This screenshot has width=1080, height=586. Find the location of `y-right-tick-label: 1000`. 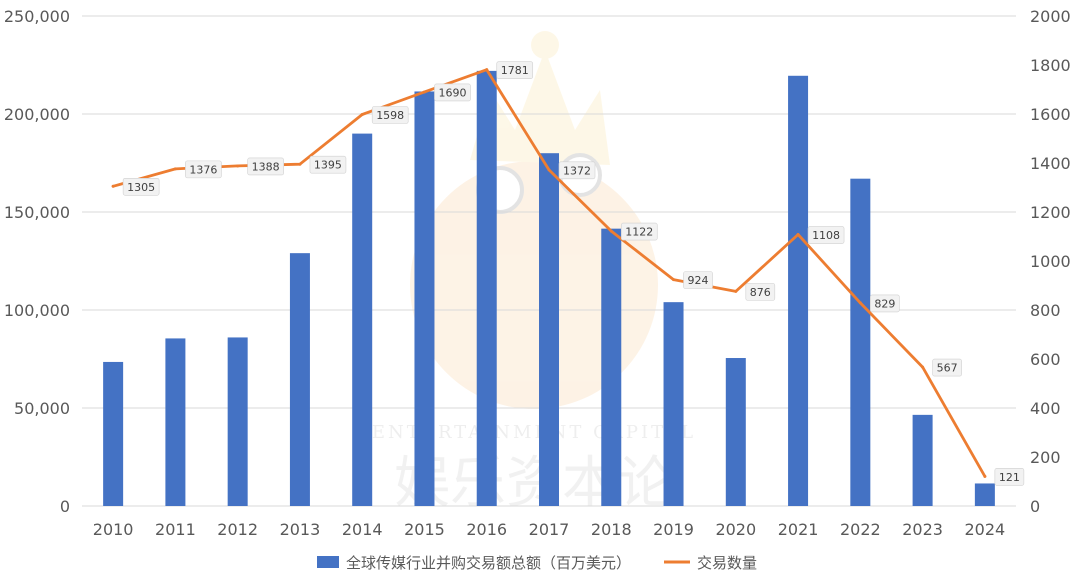

y-right-tick-label: 1000 is located at coordinates (1050, 261).